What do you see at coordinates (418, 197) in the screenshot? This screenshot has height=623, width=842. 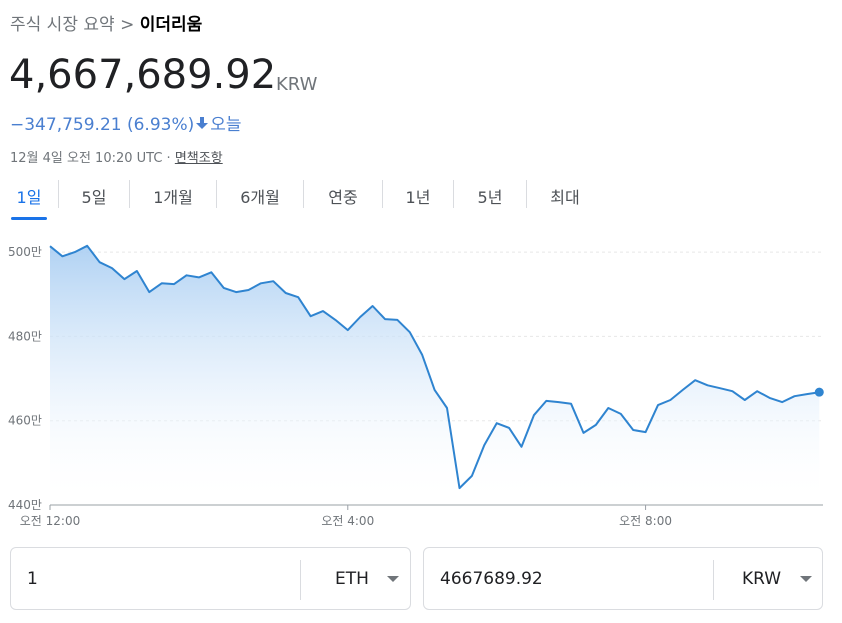 I see `range-tab: 1년` at bounding box center [418, 197].